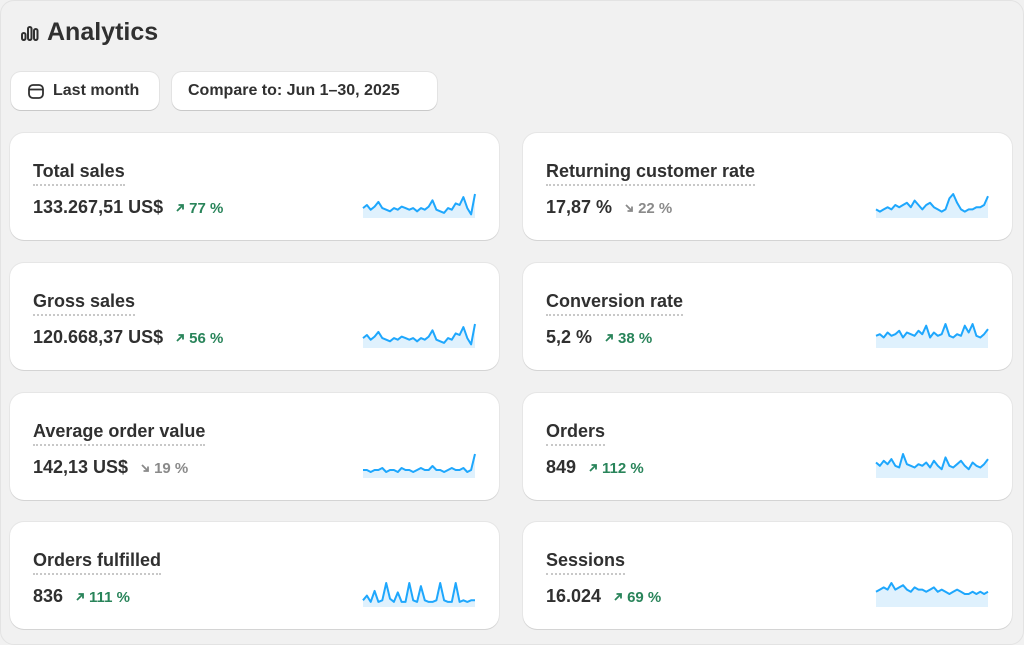 The width and height of the screenshot is (1024, 645). What do you see at coordinates (97, 562) in the screenshot?
I see `metric-title: Orders fulfilled` at bounding box center [97, 562].